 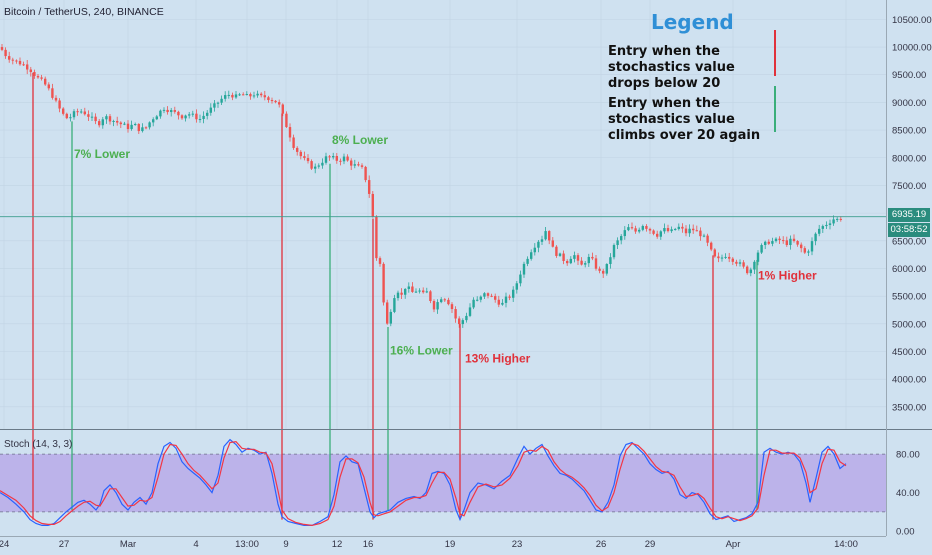 I want to click on time-tick-label: 16, so click(x=368, y=544).